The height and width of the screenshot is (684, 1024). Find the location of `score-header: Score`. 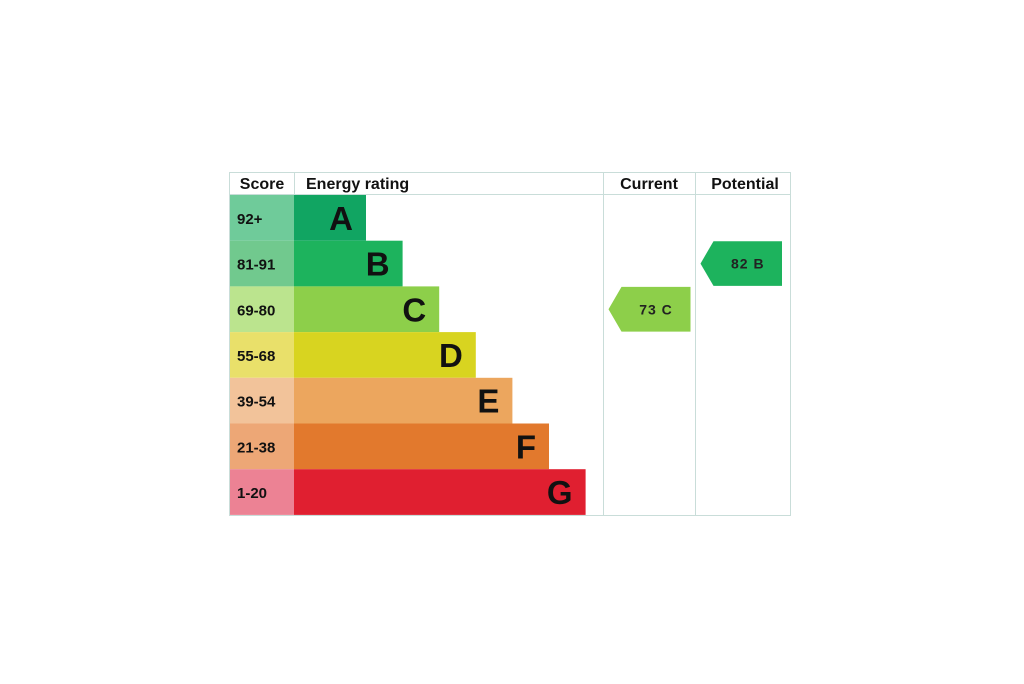

score-header: Score is located at coordinates (262, 184).